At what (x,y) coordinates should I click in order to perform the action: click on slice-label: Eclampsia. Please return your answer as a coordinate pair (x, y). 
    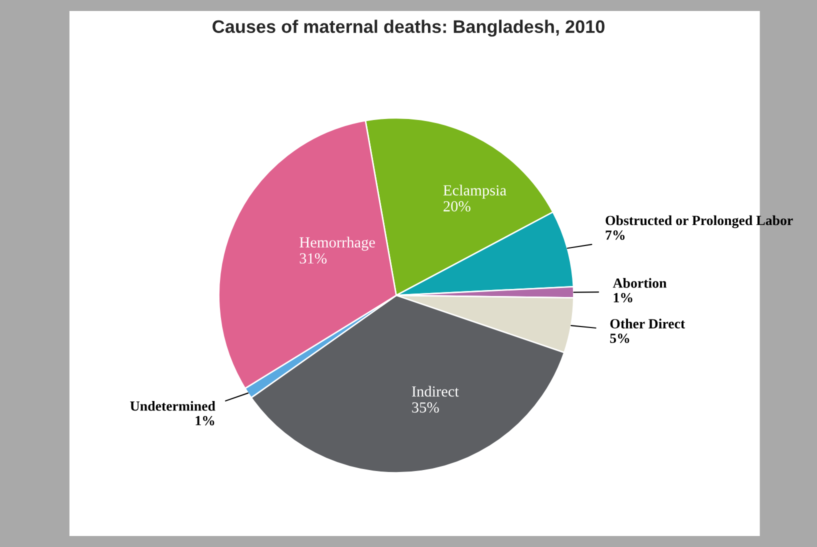
    Looking at the image, I should click on (474, 191).